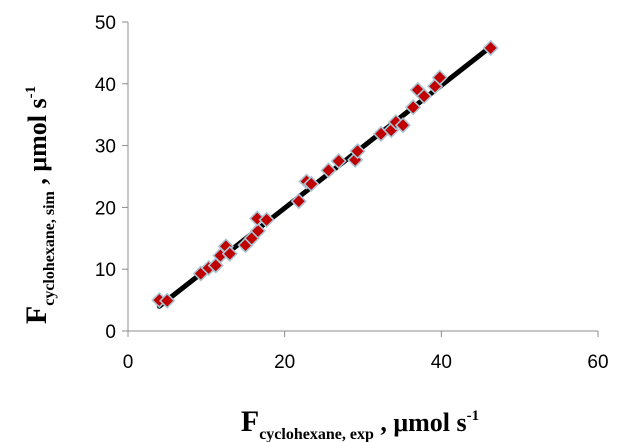  What do you see at coordinates (31, 92) in the screenshot?
I see `y-axis-title-unit-sup: -1` at bounding box center [31, 92].